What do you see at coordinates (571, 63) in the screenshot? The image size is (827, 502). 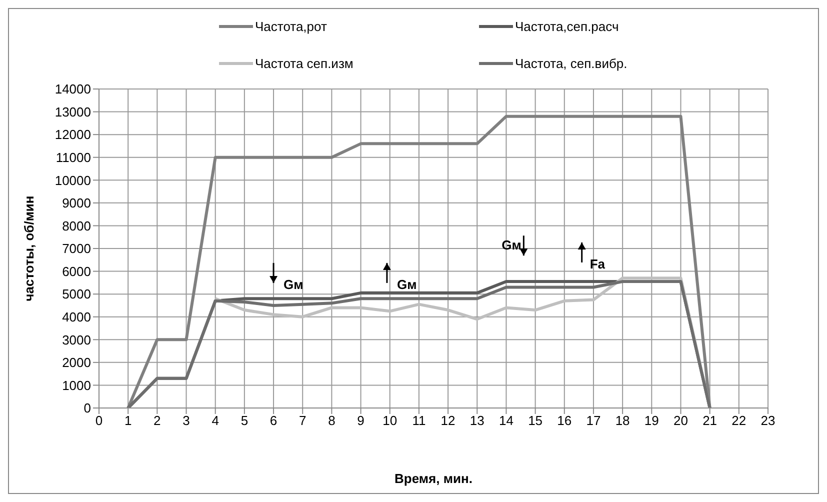 I see `legend-label: Частота, сеп.вибр.` at bounding box center [571, 63].